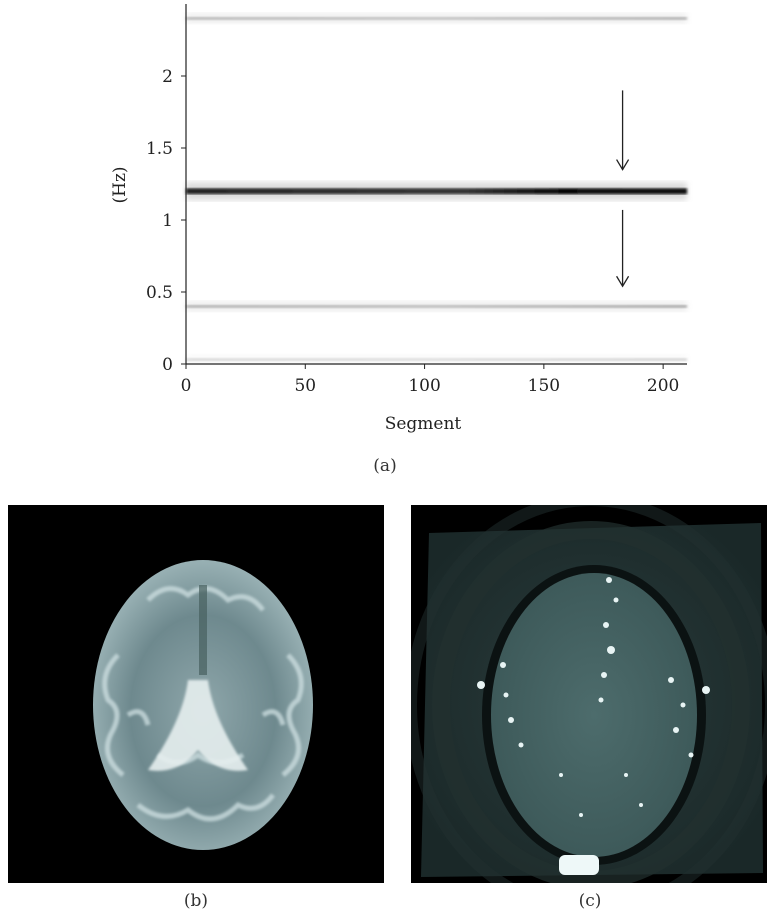 The height and width of the screenshot is (921, 773). I want to click on x-tick-label: 0, so click(186, 386).